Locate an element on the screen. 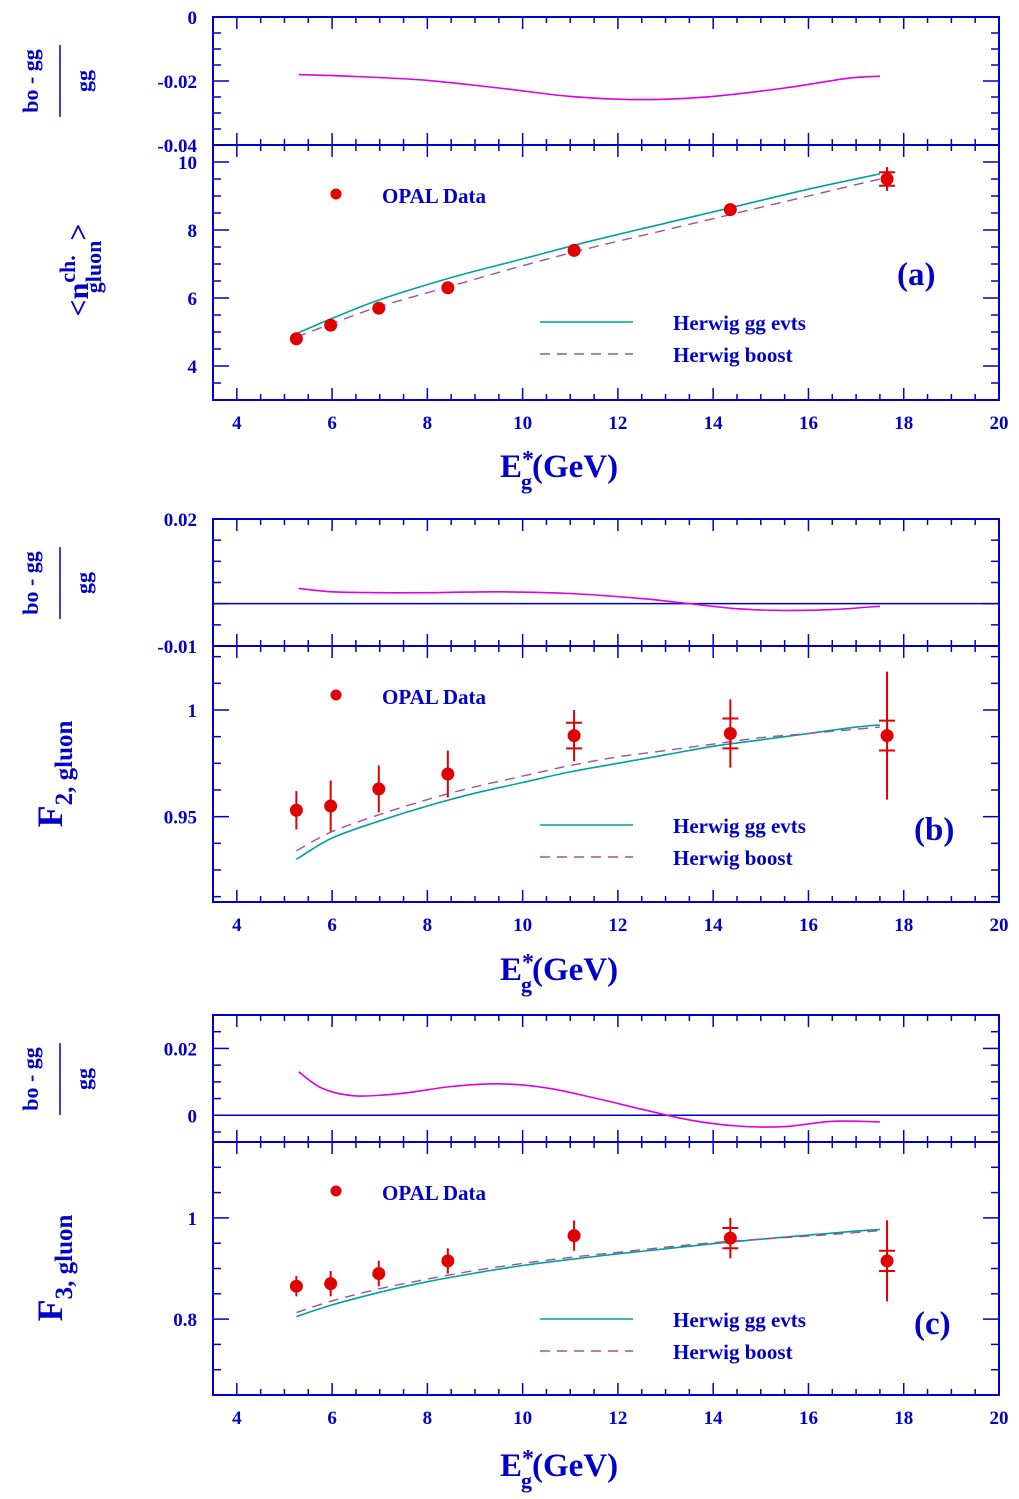 This screenshot has width=1019, height=1499. main-y-tick-label: 1 is located at coordinates (193, 711).